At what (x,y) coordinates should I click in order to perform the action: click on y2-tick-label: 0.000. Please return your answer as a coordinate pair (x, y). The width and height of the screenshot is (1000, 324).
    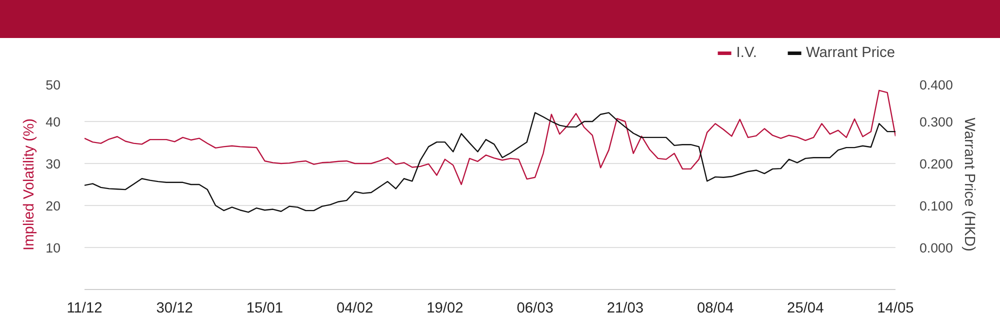
    Looking at the image, I should click on (936, 248).